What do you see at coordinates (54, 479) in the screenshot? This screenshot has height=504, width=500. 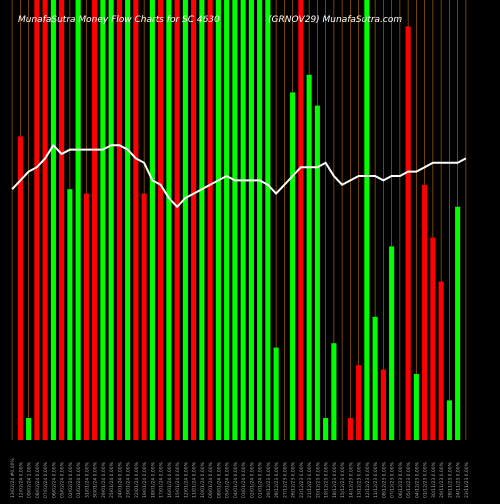 I see `x-tick-label: 06/02/24 0.00%` at bounding box center [54, 479].